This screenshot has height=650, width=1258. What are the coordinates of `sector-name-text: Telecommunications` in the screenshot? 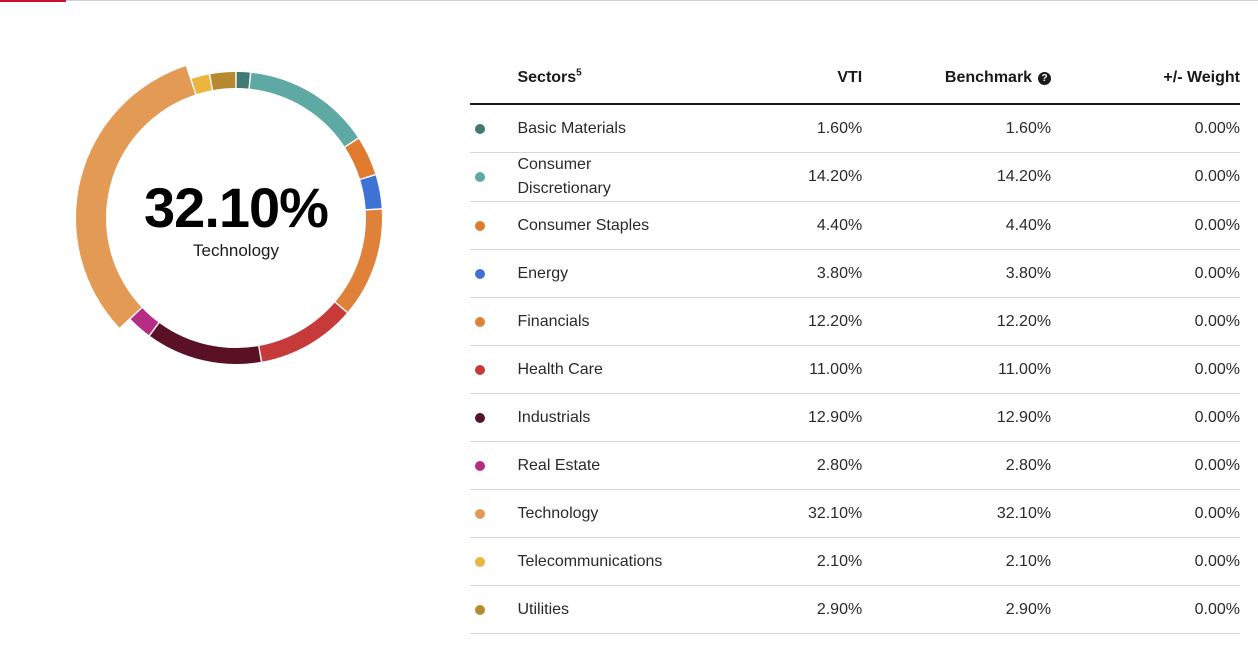 It's located at (590, 561).